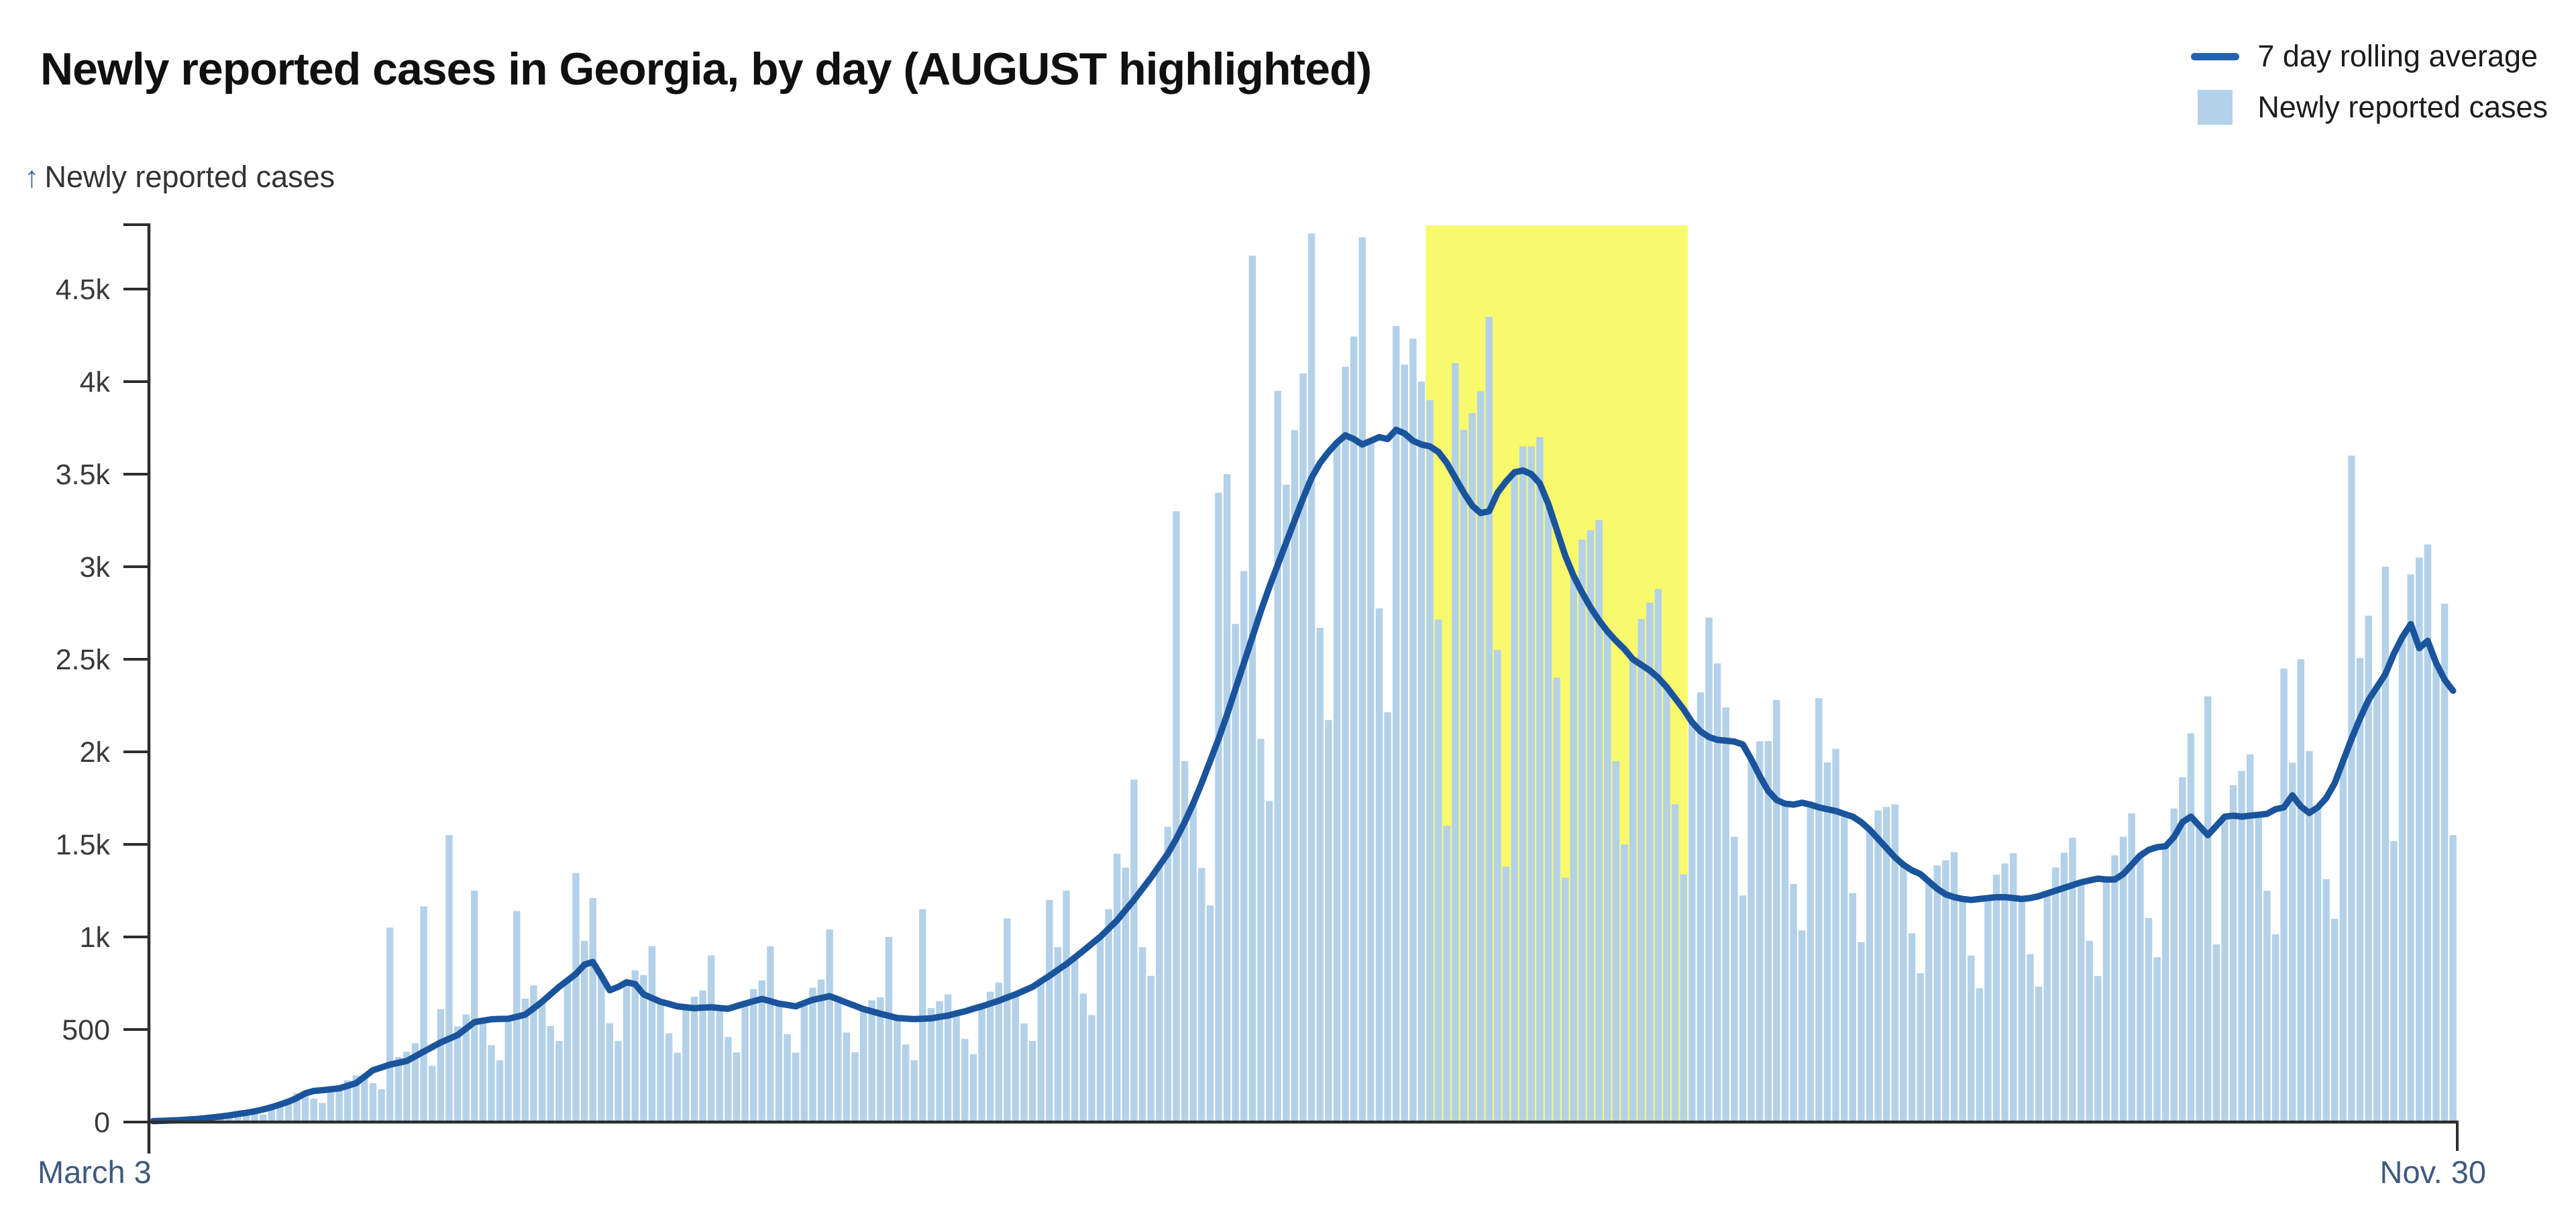 This screenshot has width=2576, height=1226. I want to click on y-tick-label: 2.5k, so click(83, 660).